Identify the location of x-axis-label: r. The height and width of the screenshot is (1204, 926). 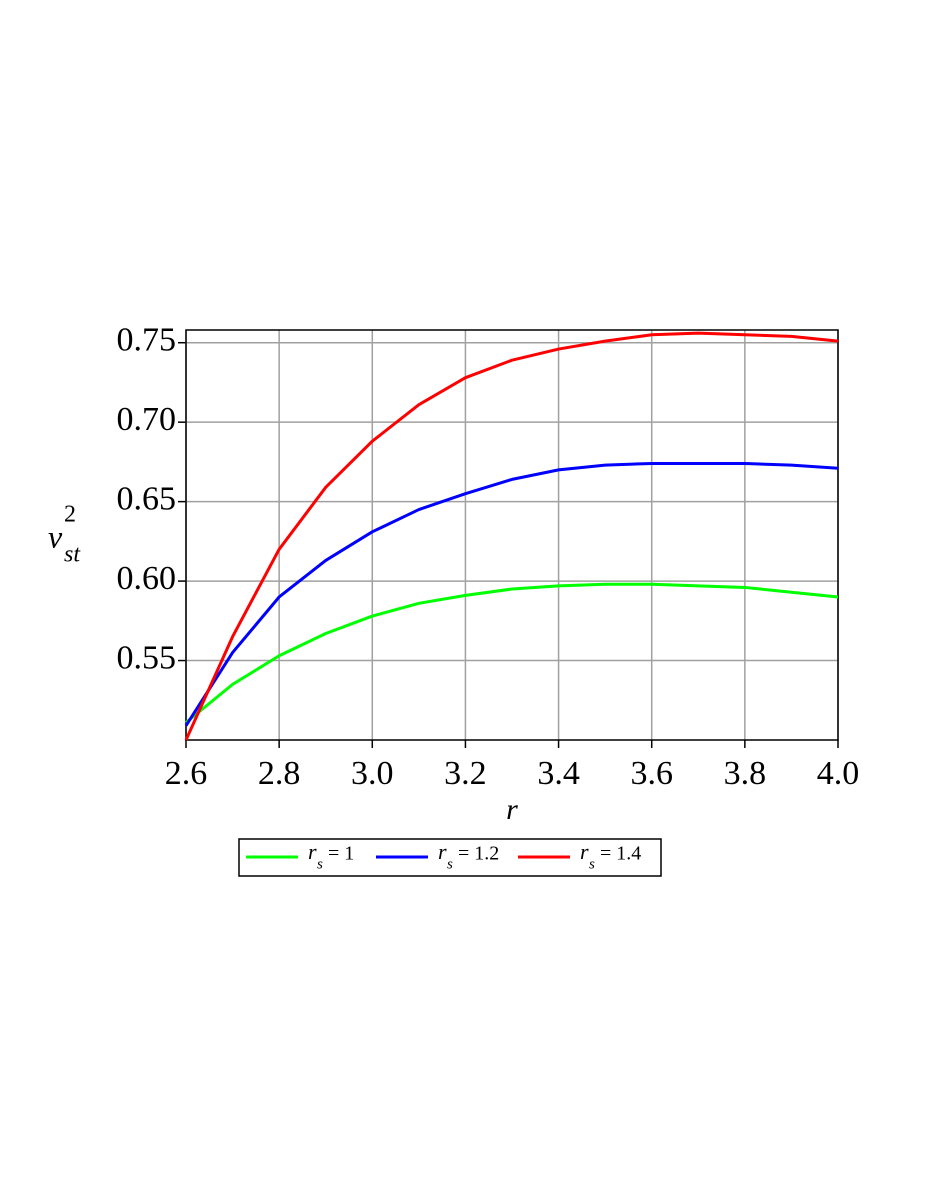
(512, 809).